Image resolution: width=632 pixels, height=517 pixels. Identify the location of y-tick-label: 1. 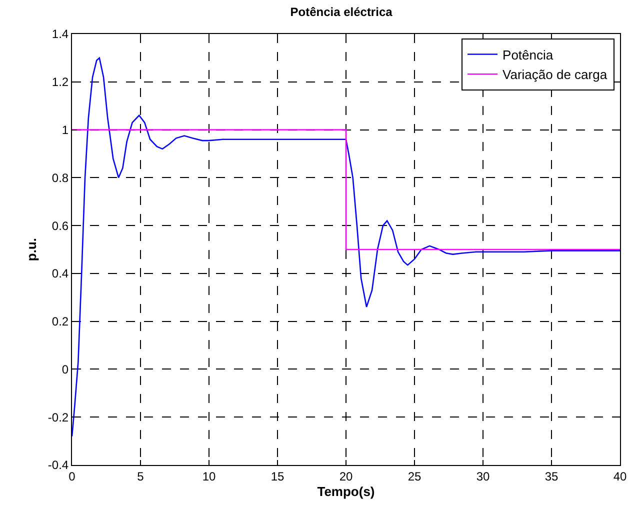
(65, 129).